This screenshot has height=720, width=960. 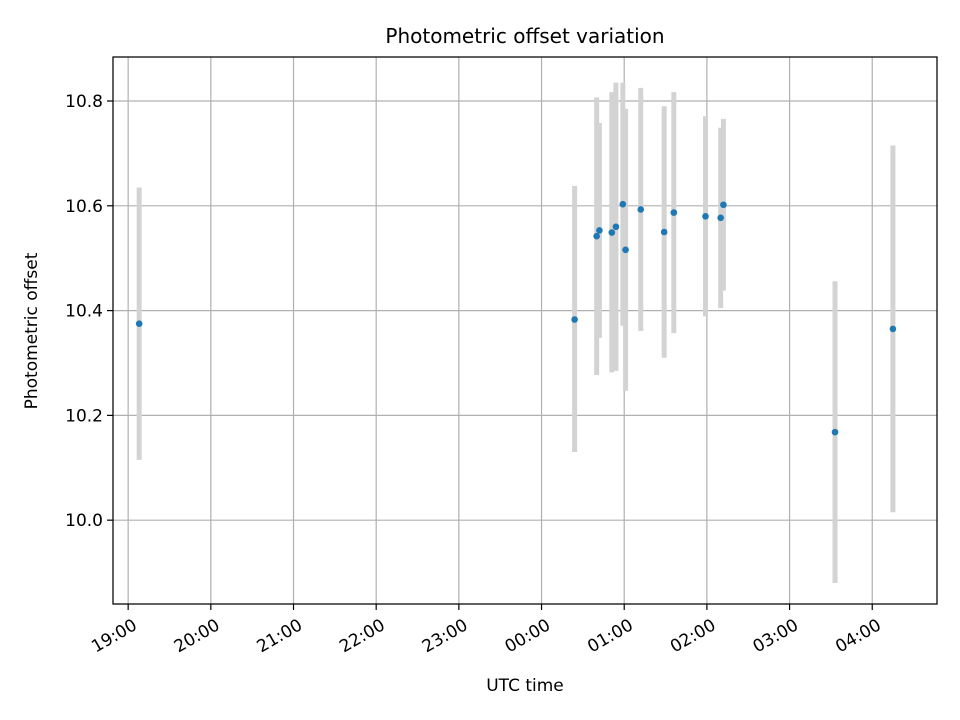 I want to click on y-axis: 10.0 10.2 10.4 10.6 10.8, so click(x=89, y=311).